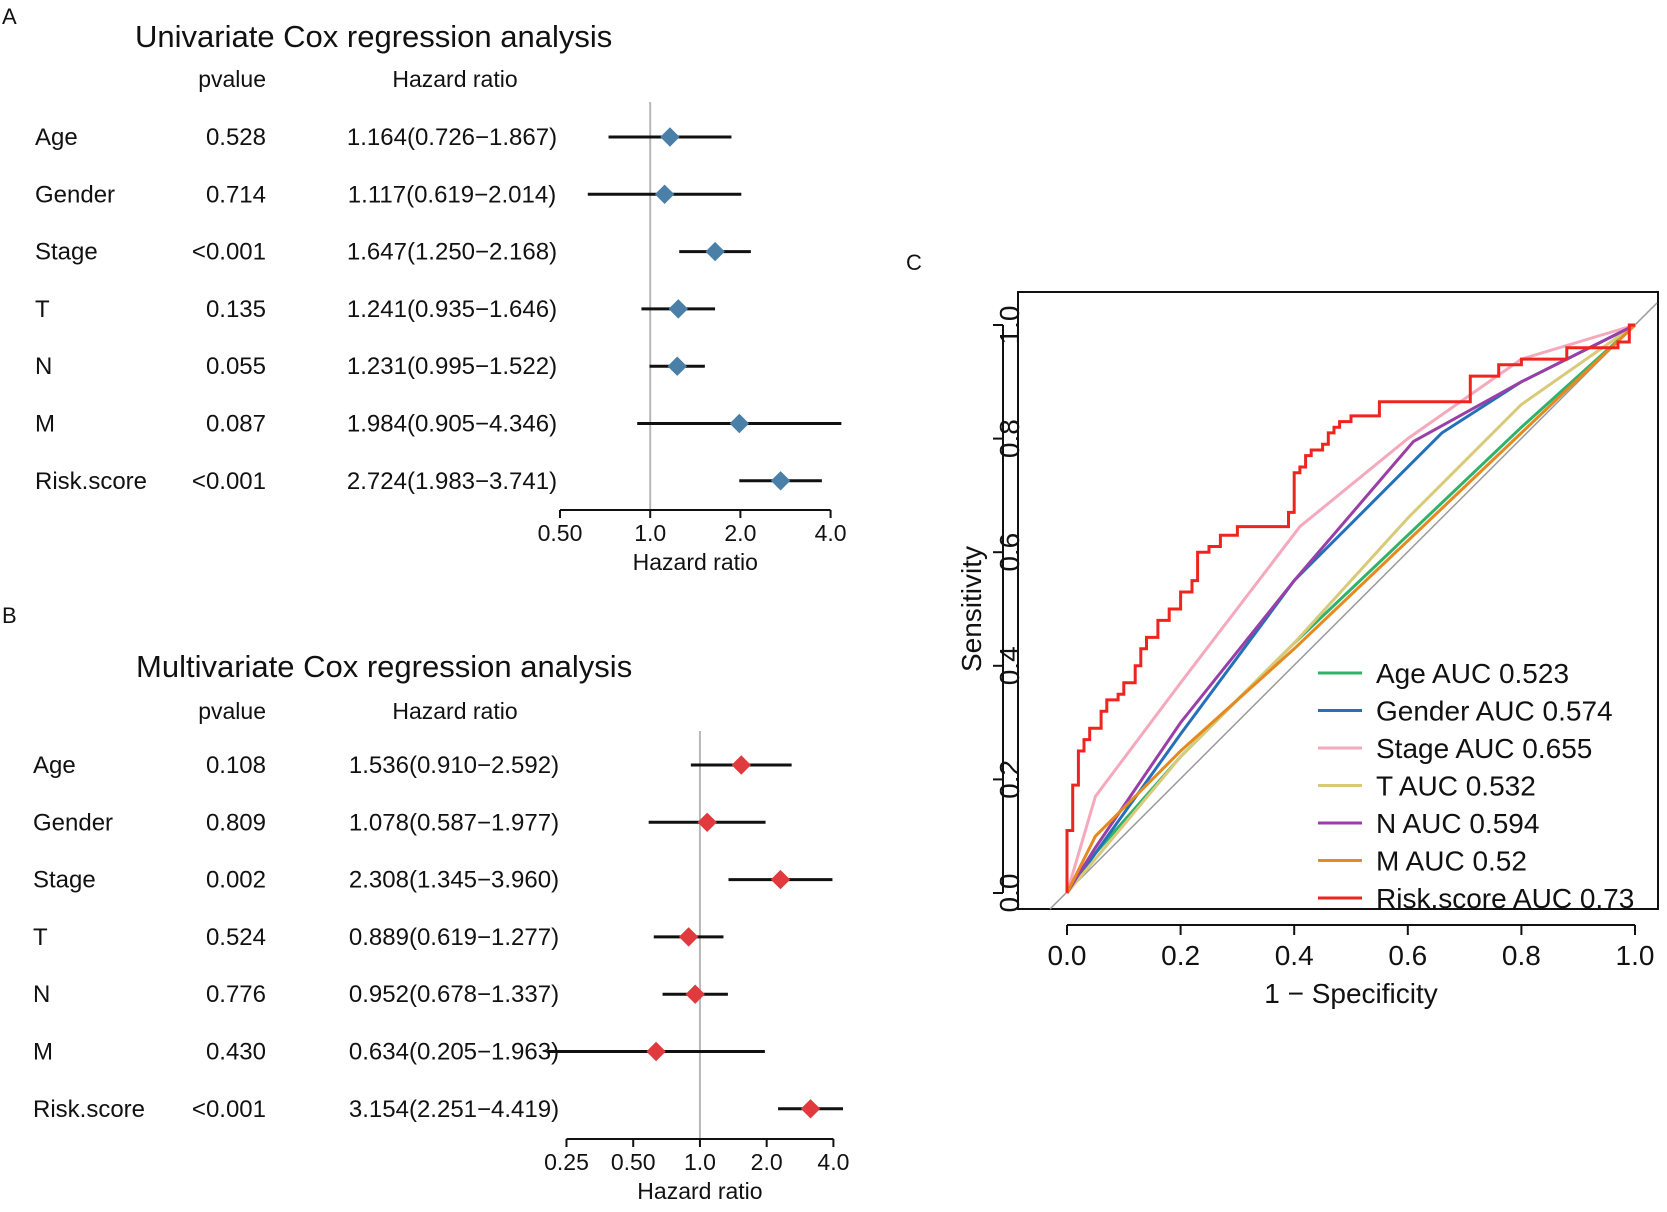 The image size is (1667, 1212). What do you see at coordinates (236, 309) in the screenshot?
I see `row-pvalue: 0.135` at bounding box center [236, 309].